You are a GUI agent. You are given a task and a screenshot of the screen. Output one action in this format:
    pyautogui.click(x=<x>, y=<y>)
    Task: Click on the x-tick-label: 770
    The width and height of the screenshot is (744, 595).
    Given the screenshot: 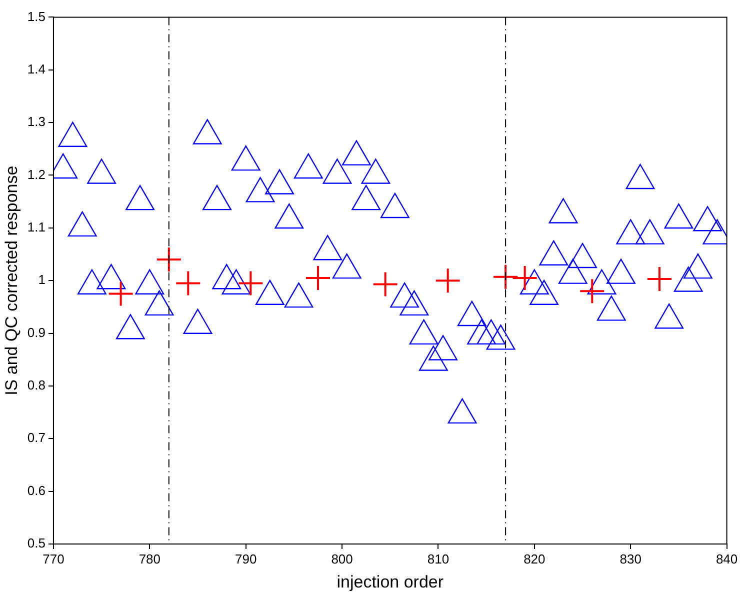 What is the action you would take?
    pyautogui.click(x=53, y=558)
    